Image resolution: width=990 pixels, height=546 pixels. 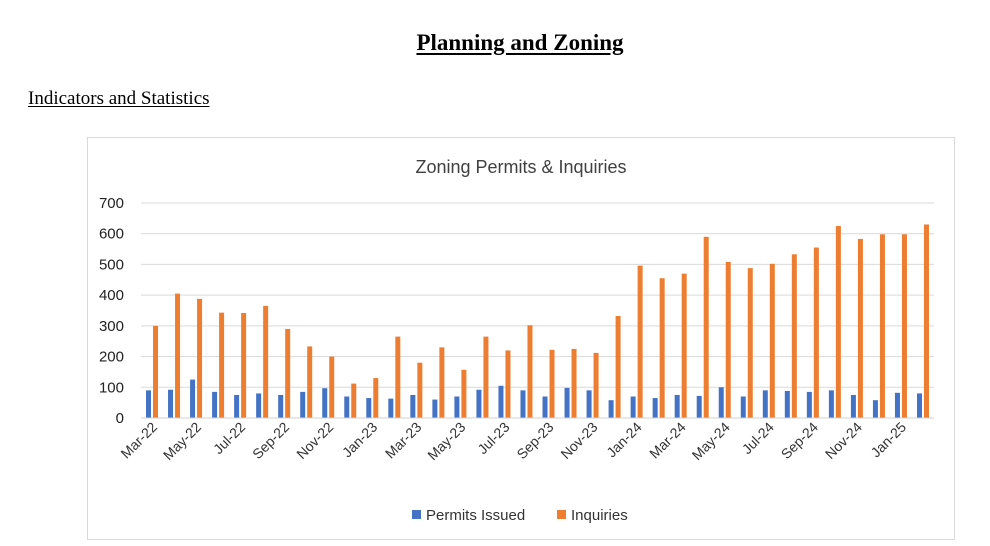 What do you see at coordinates (360, 440) in the screenshot?
I see `x-tick-label: Jan-23` at bounding box center [360, 440].